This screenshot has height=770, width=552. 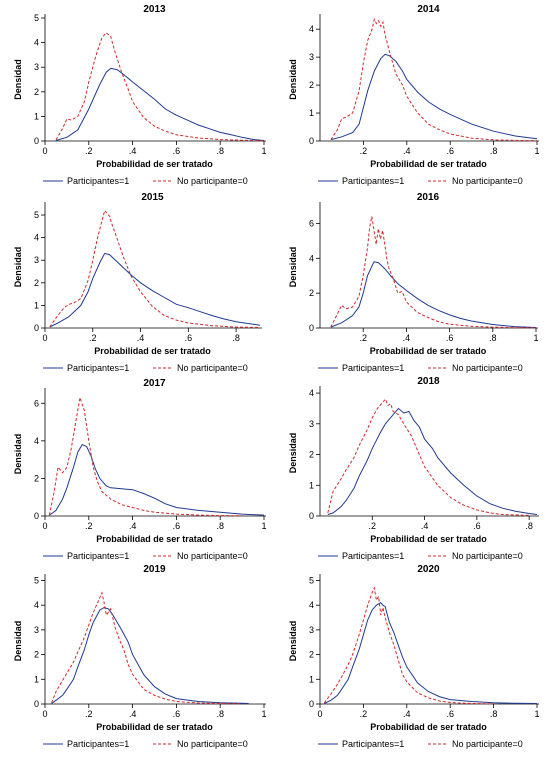 I want to click on chart-title: 2017, so click(x=154, y=383).